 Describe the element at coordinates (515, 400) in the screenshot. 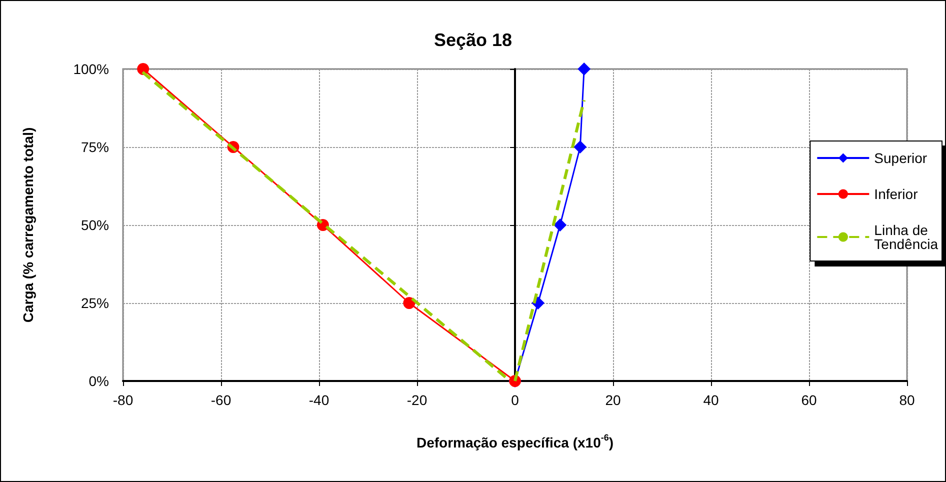

I see `x-tick-label: 0` at that location.